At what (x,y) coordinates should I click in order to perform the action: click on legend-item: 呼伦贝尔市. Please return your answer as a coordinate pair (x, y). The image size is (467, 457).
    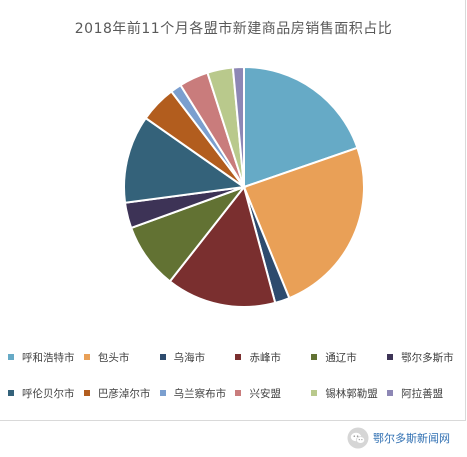
    Looking at the image, I should click on (46, 393).